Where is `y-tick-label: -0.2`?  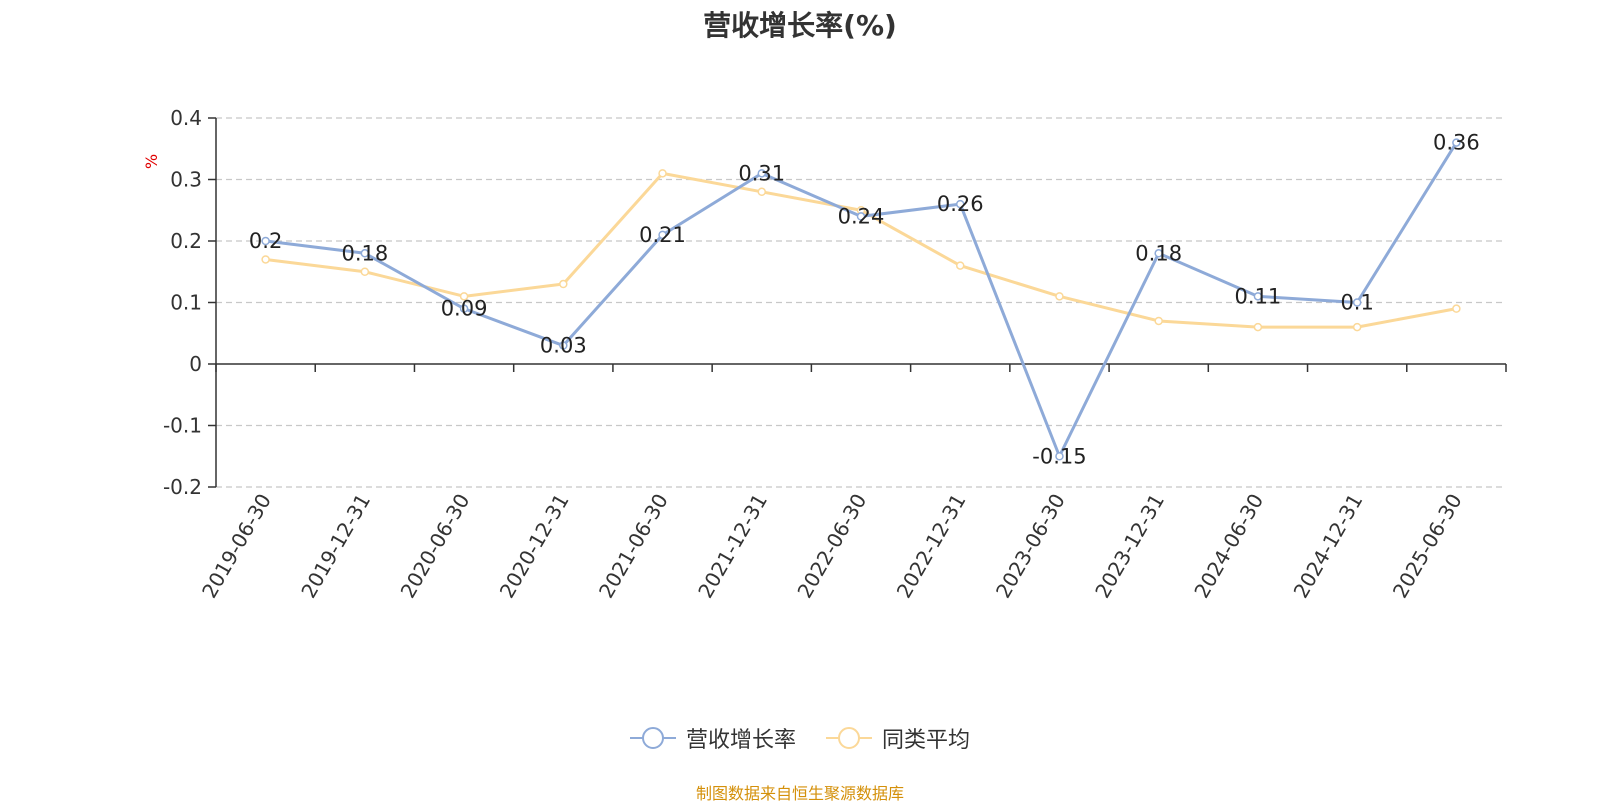 y-tick-label: -0.2 is located at coordinates (182, 487).